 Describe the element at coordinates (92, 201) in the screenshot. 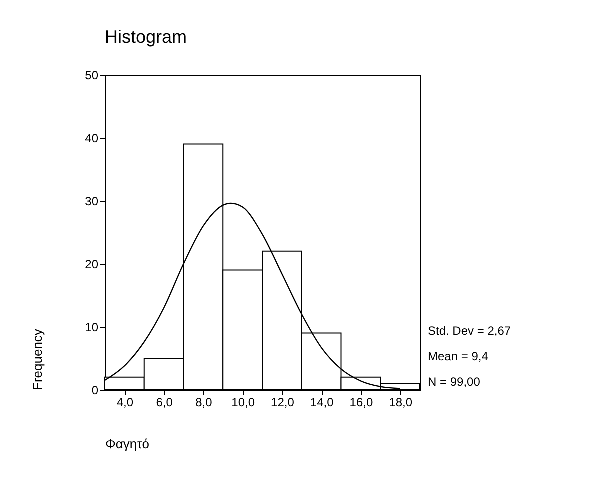

I see `y-tick-label: 30` at that location.